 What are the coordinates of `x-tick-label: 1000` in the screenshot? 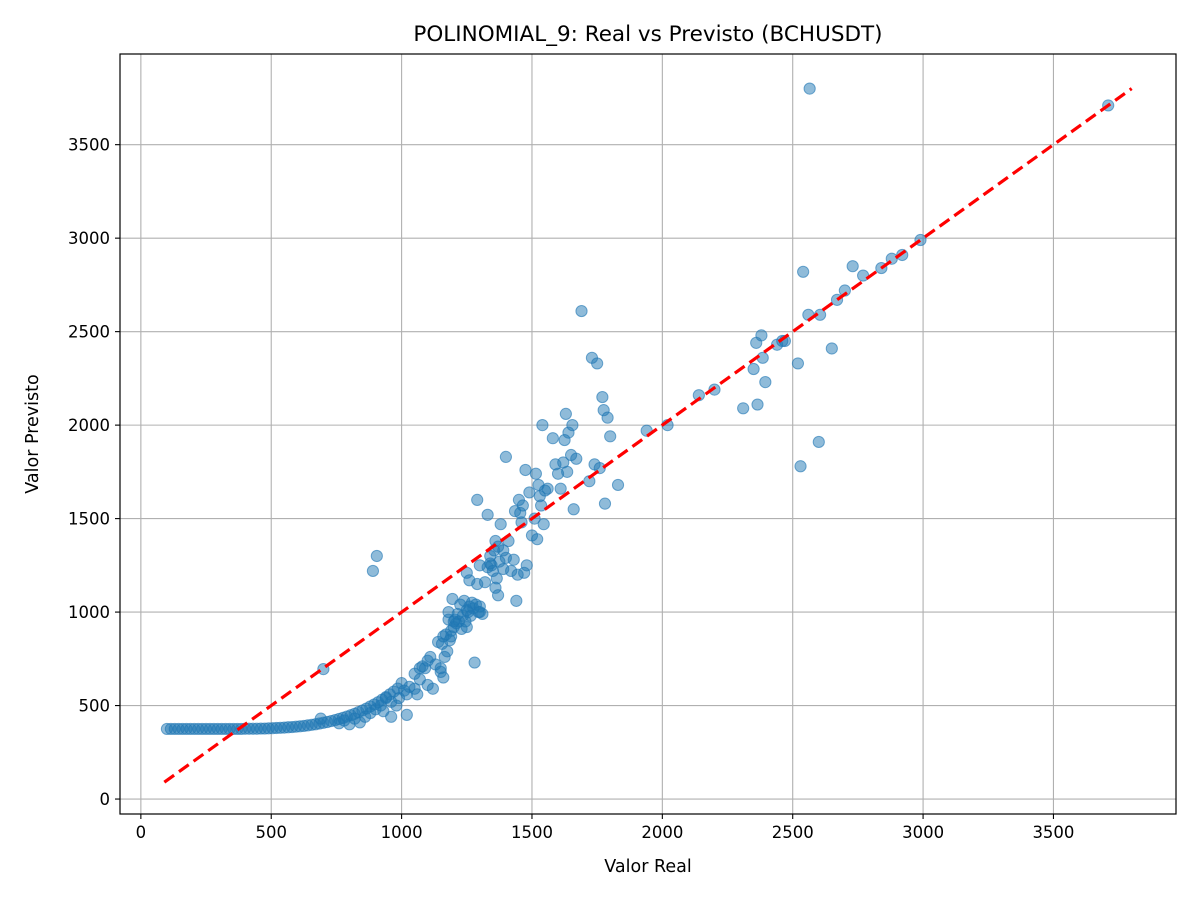 It's located at (402, 832).